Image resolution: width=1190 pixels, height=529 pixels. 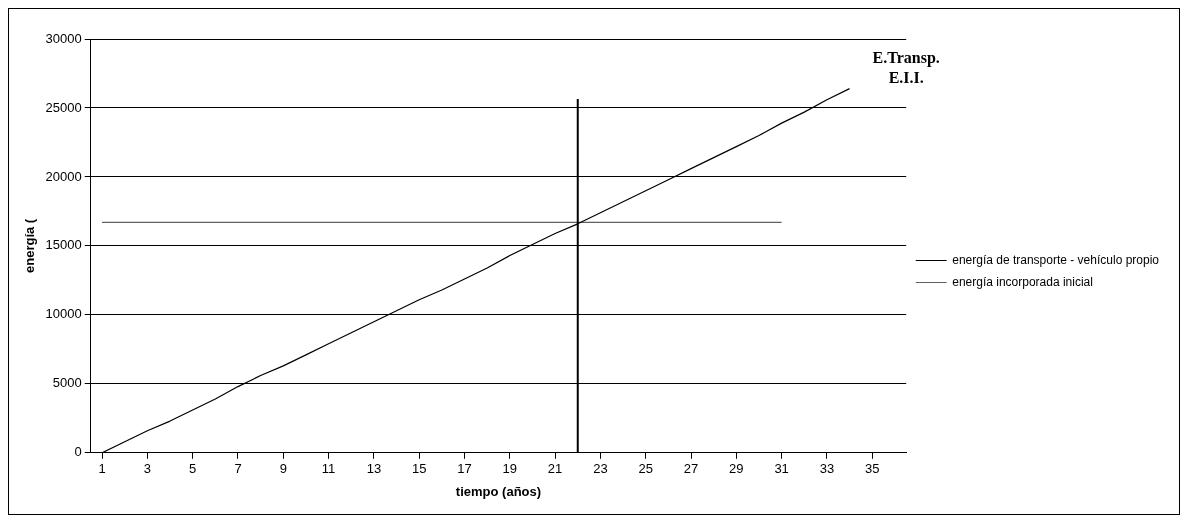 What do you see at coordinates (555, 469) in the screenshot?
I see `x-tick-label: 21` at bounding box center [555, 469].